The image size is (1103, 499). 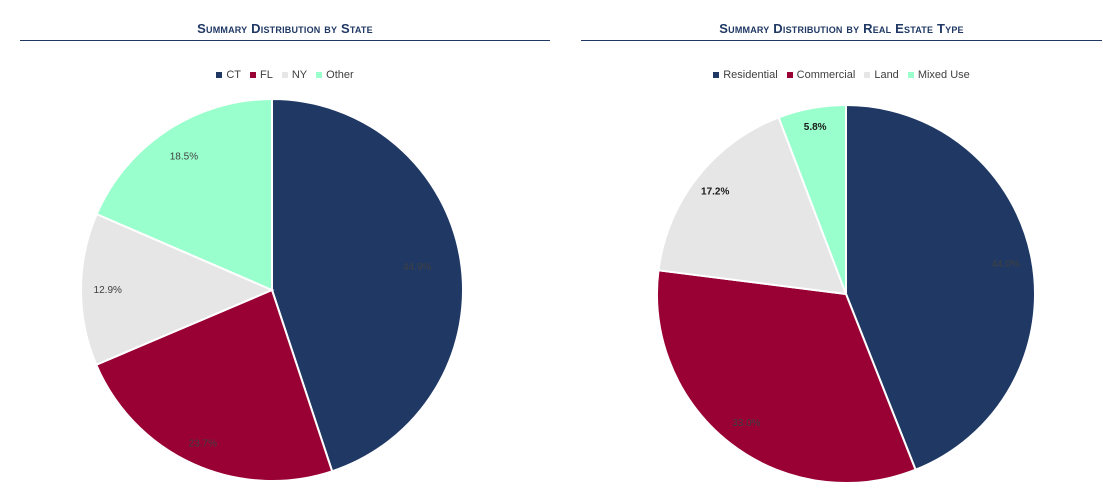 What do you see at coordinates (752, 206) in the screenshot?
I see `pie-slice-land` at bounding box center [752, 206].